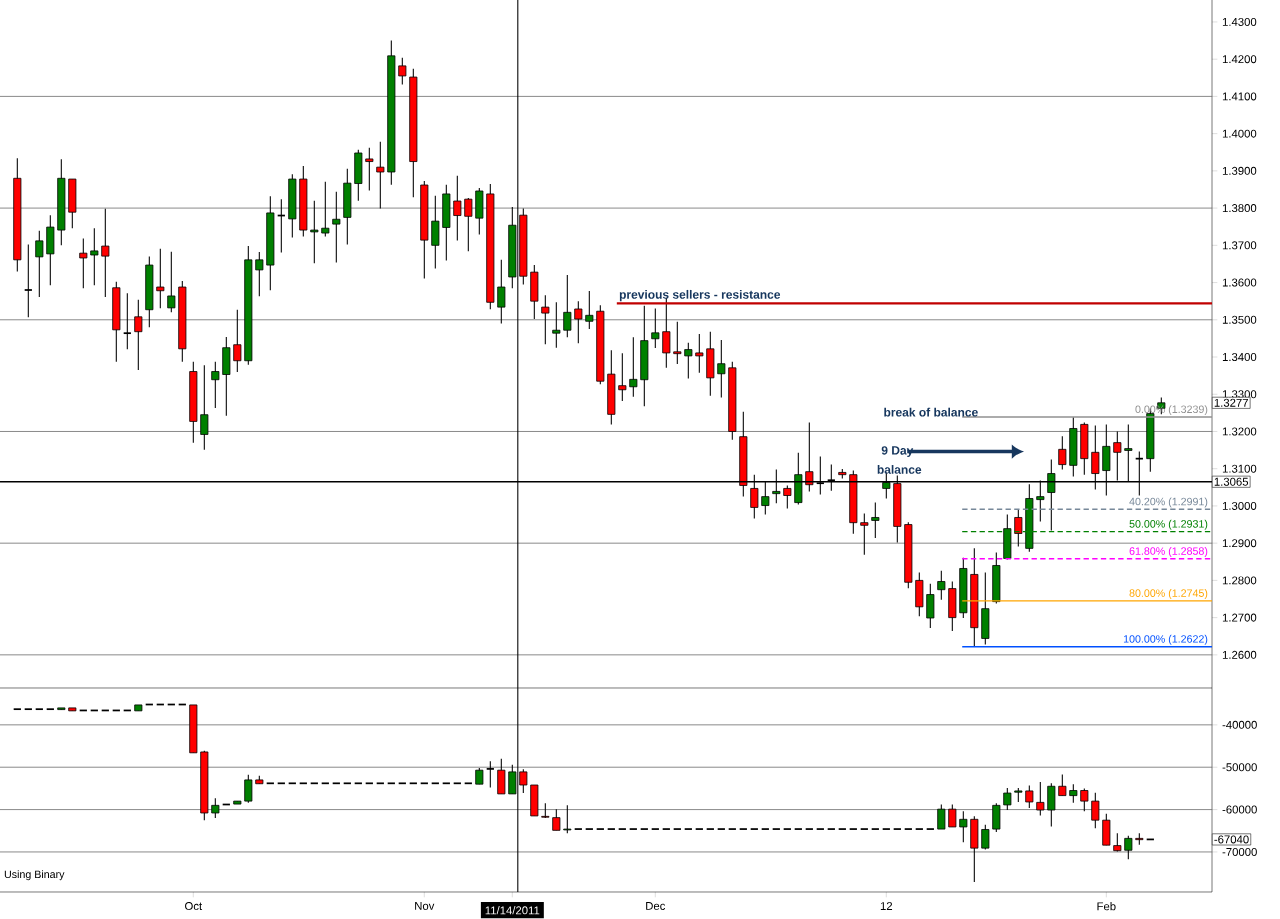 The height and width of the screenshot is (919, 1280). I want to click on y-tick-label: 1.3000, so click(1239, 505).